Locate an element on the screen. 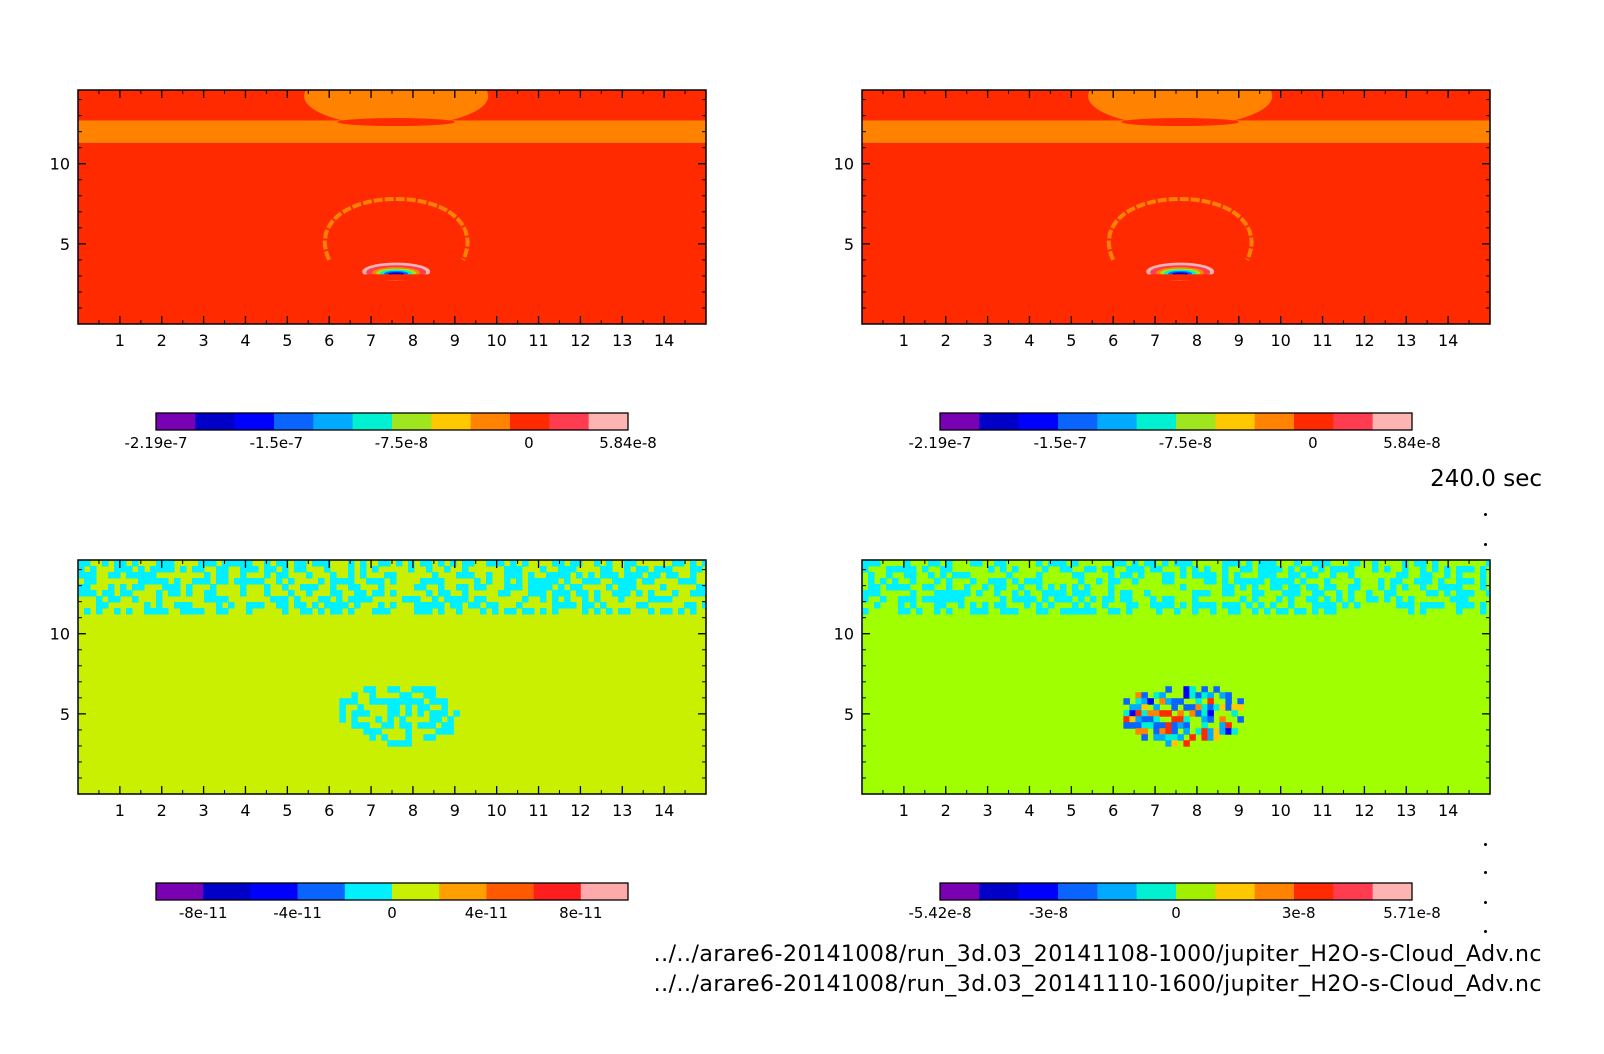 The width and height of the screenshot is (1604, 1054). x-tick-label: 13 is located at coordinates (622, 340).